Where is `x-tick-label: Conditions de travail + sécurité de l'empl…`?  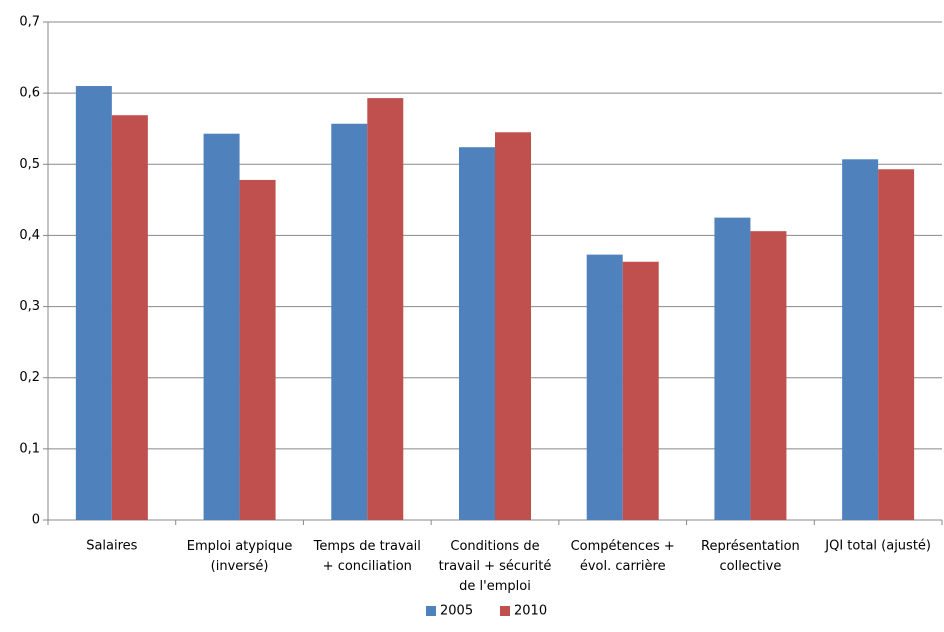 x-tick-label: Conditions de travail + sécurité de l'empl… is located at coordinates (495, 566).